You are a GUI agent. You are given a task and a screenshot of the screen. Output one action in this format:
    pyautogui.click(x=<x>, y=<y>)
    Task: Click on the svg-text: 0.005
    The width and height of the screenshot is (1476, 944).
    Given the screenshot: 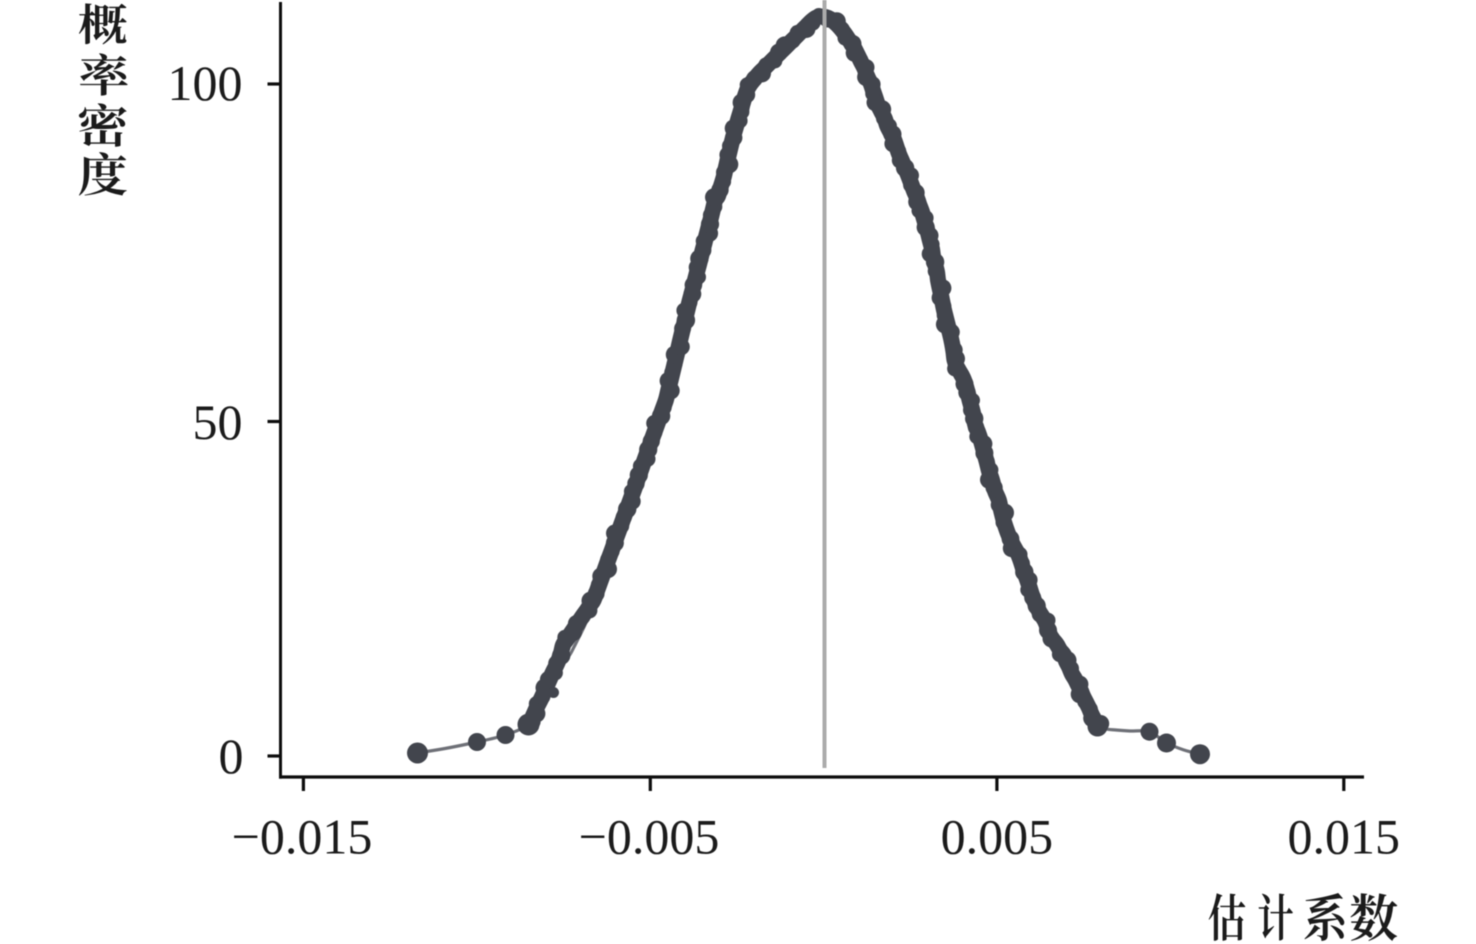 What is the action you would take?
    pyautogui.click(x=997, y=837)
    